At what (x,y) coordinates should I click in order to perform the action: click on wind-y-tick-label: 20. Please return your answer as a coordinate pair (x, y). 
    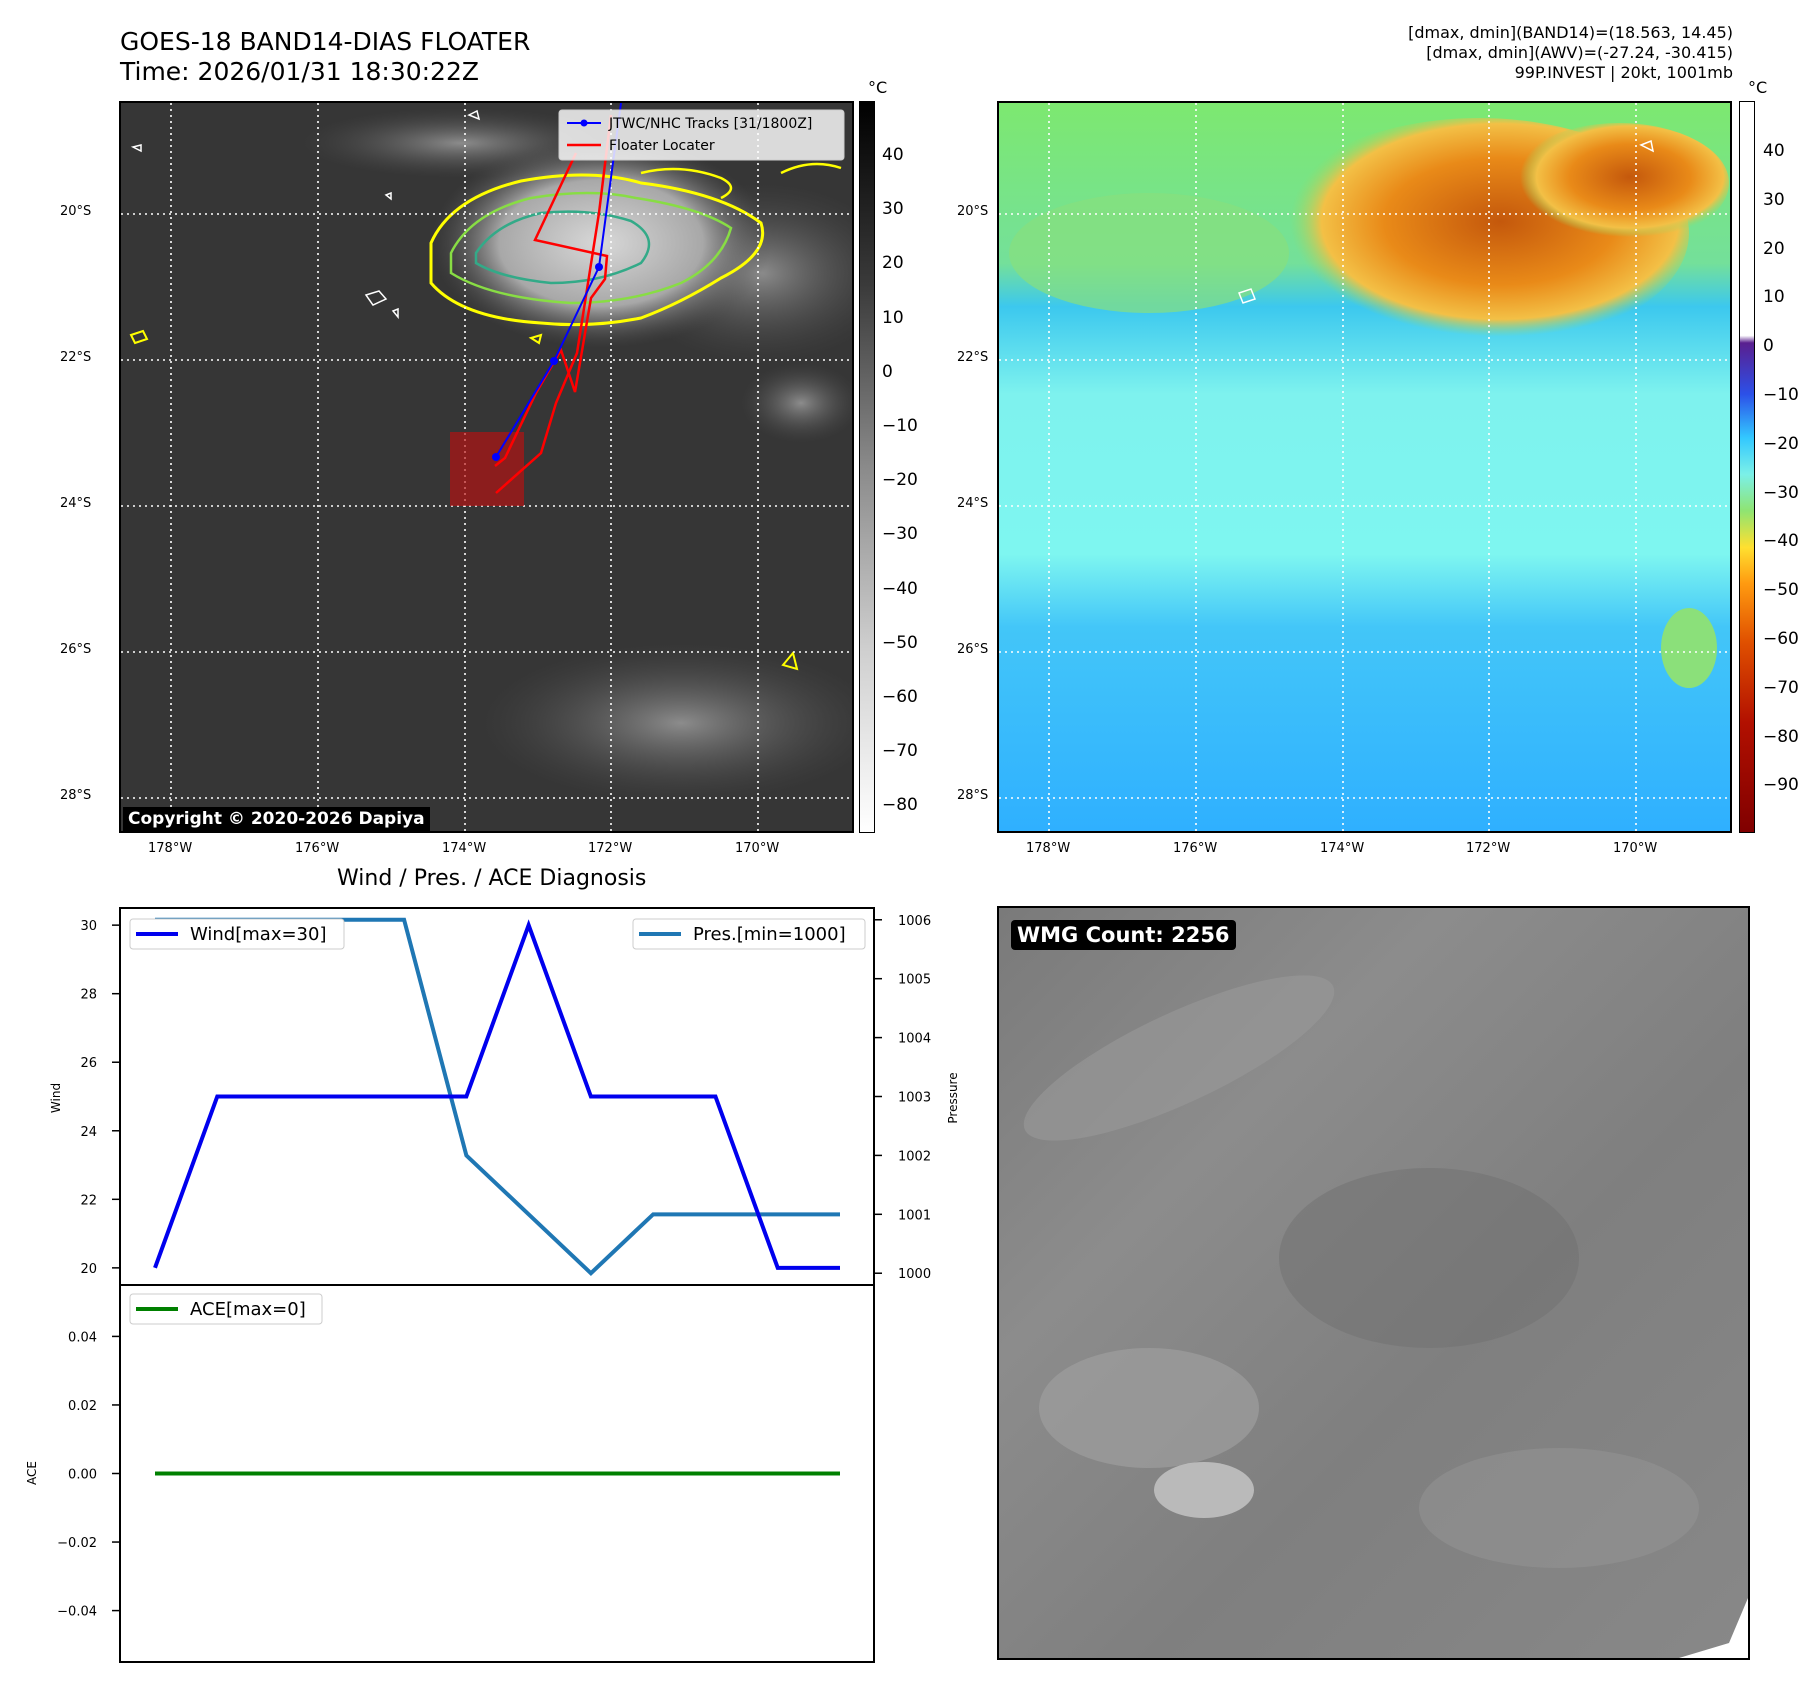
    Looking at the image, I should click on (88, 1269).